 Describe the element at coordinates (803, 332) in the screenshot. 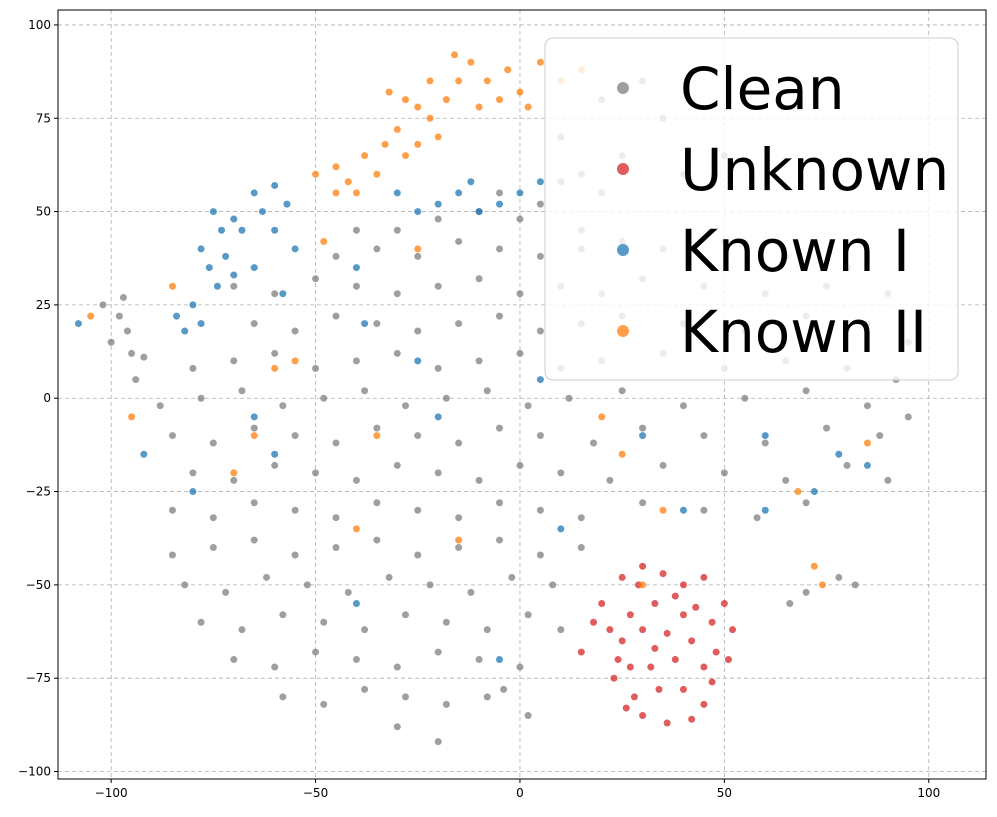

I see `legend-label: Known II` at that location.